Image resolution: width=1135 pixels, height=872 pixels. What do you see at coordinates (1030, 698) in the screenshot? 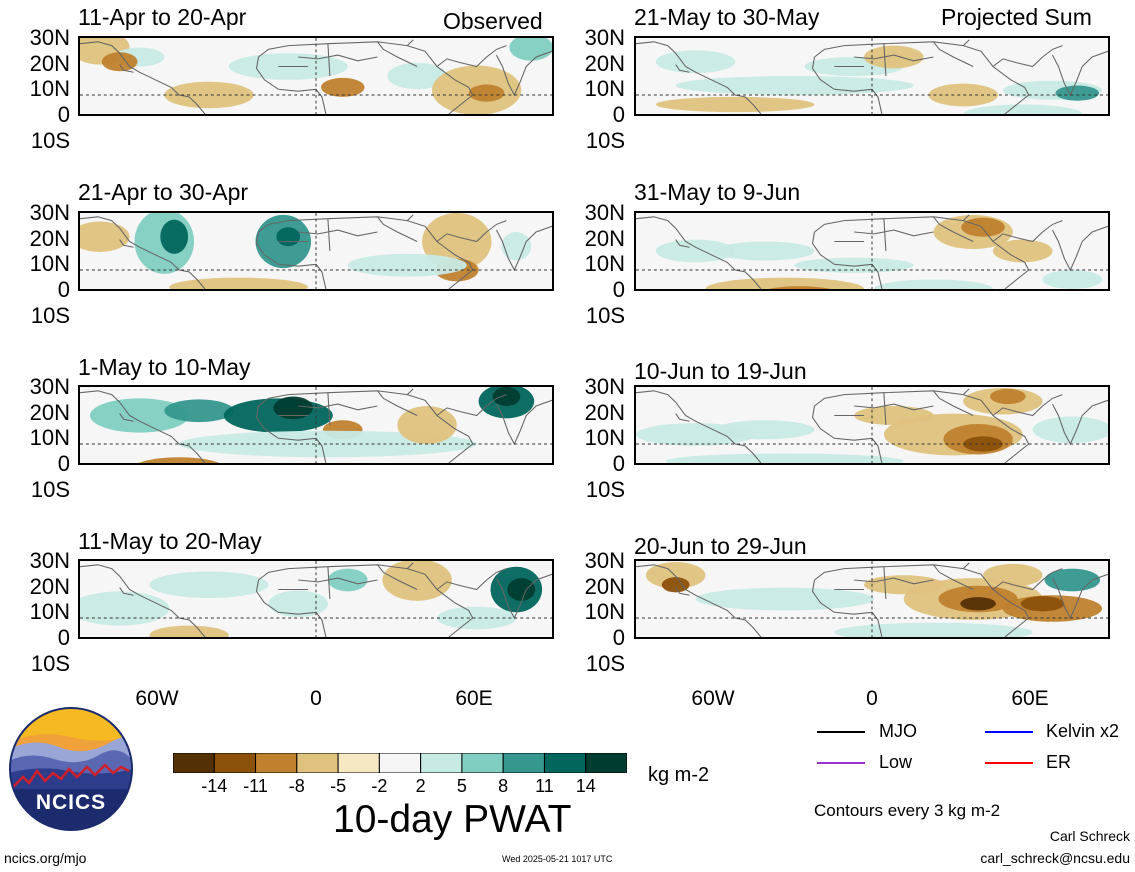
I see `lon-label-60e-right: 60E` at bounding box center [1030, 698].